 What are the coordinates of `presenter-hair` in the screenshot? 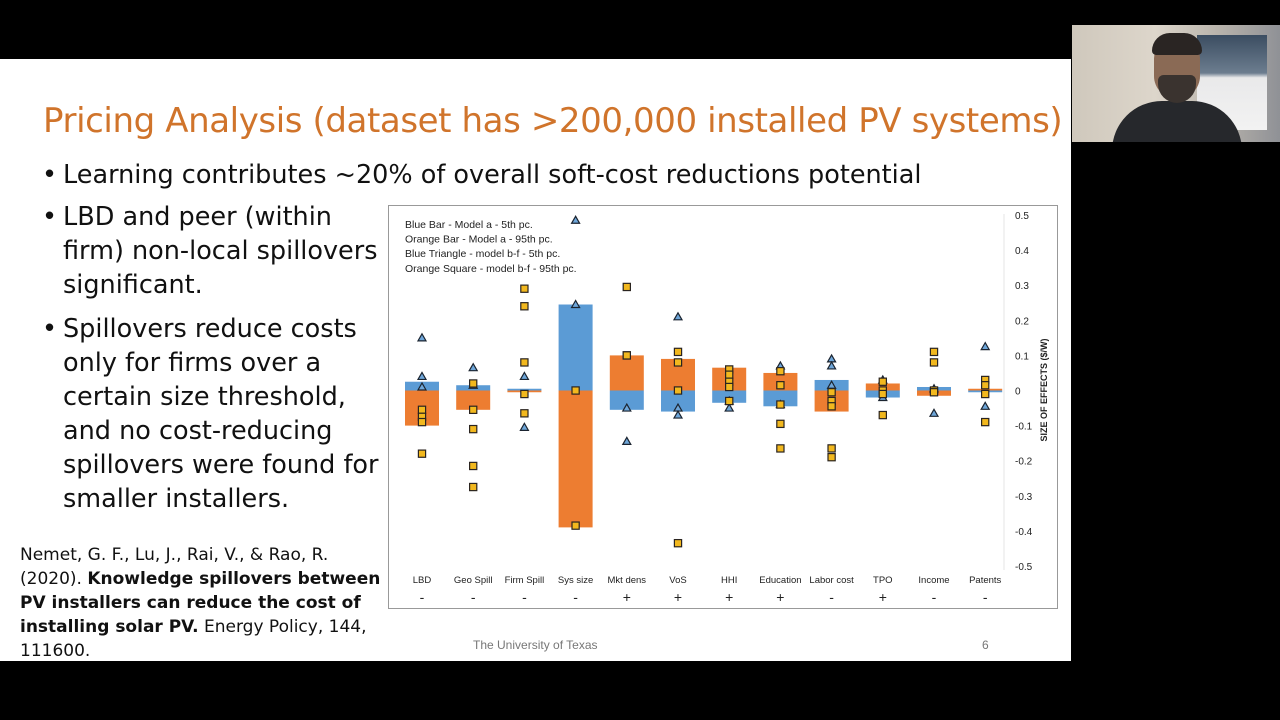 It's located at (1177, 44).